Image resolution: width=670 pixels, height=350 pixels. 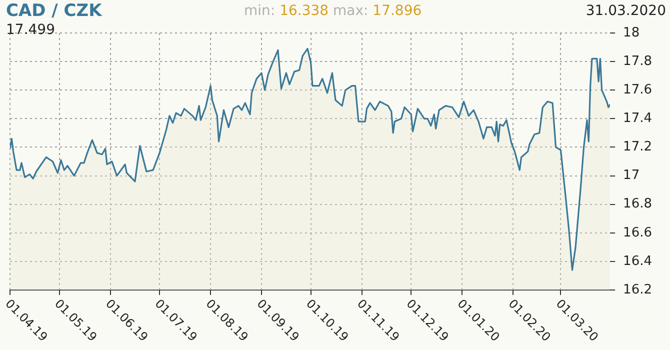 What do you see at coordinates (637, 232) in the screenshot?
I see `y-tick-label: 16.6` at bounding box center [637, 232].